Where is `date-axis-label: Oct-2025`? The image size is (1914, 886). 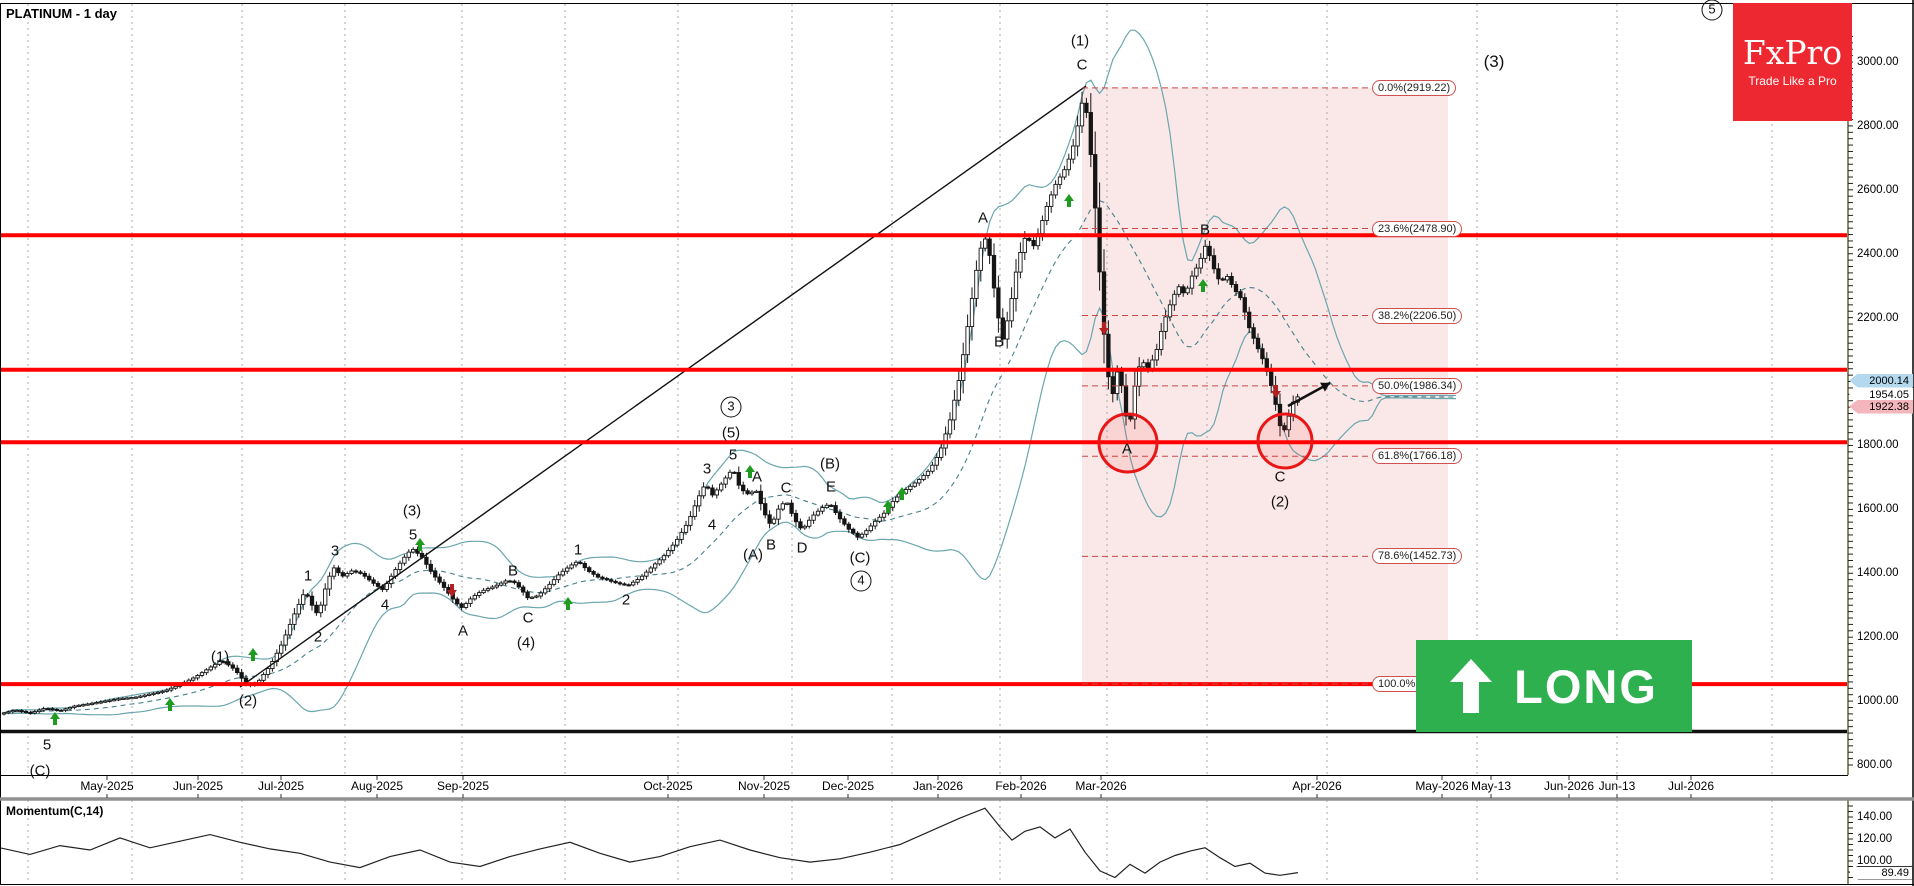 date-axis-label: Oct-2025 is located at coordinates (668, 786).